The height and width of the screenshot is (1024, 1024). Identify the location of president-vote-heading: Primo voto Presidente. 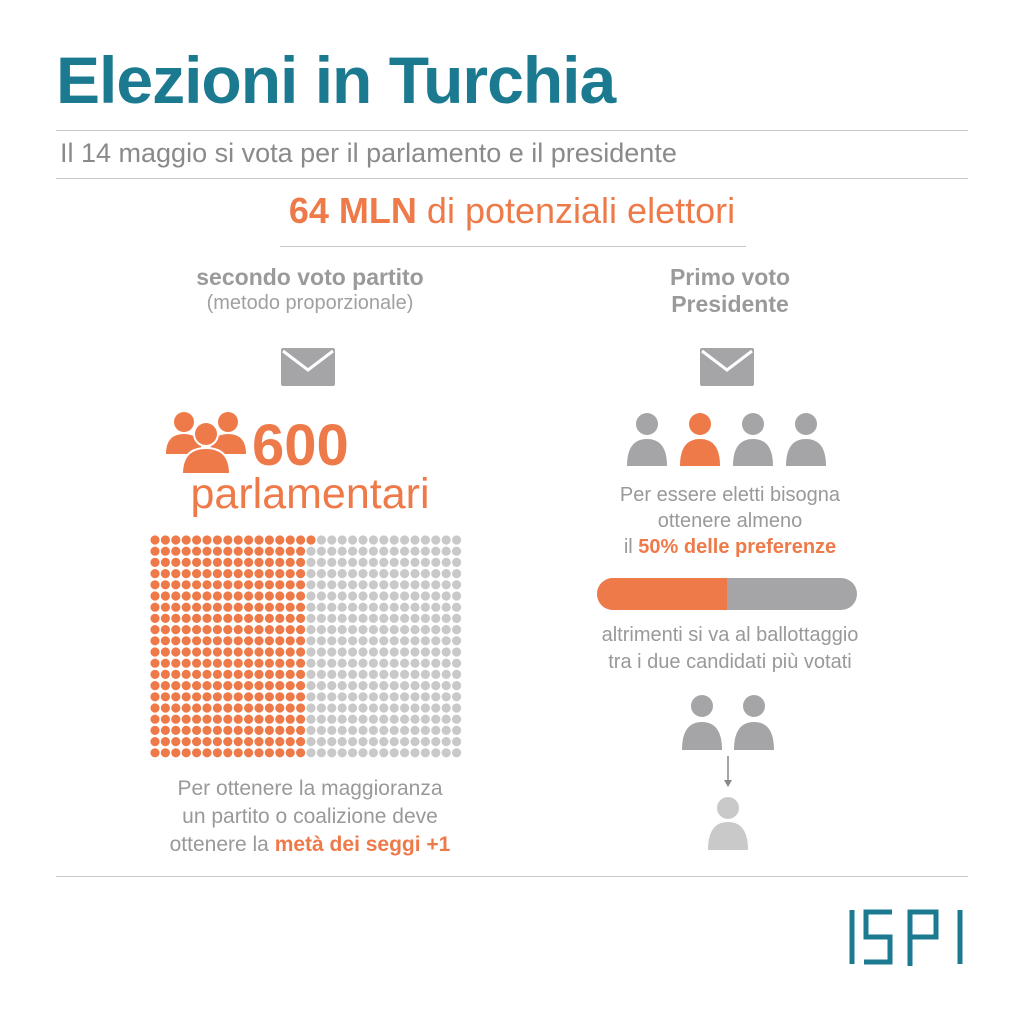
(730, 291).